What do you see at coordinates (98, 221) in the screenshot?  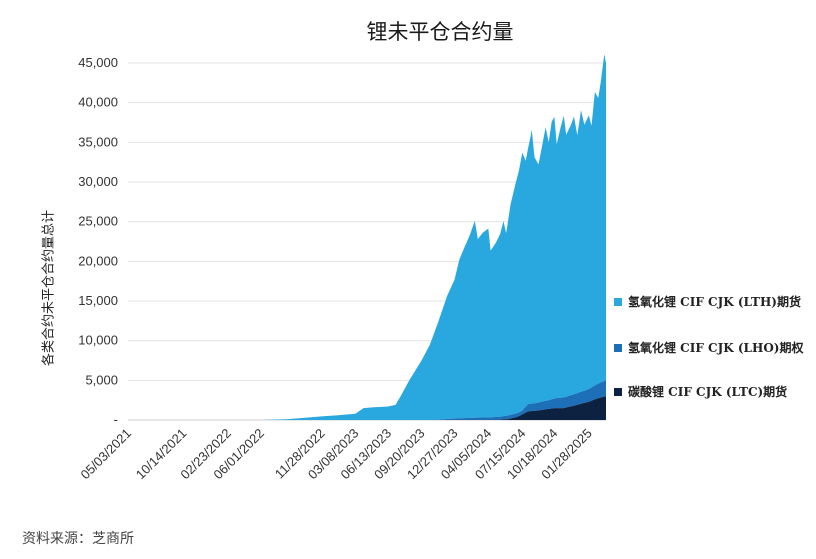 I see `y-tick-label-25000: 25,000` at bounding box center [98, 221].